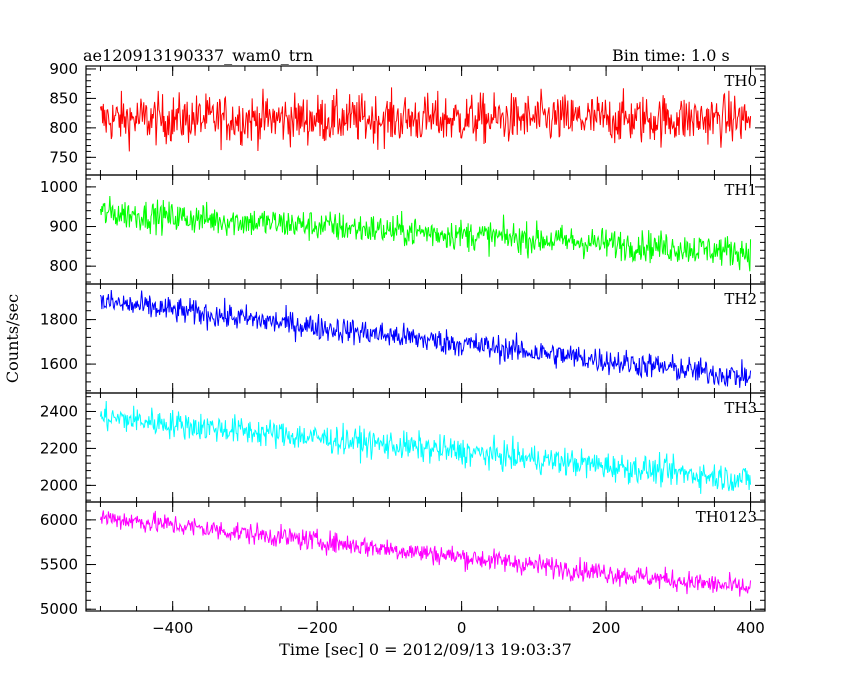 This screenshot has width=850, height=680. I want to click on panel-label-th3: TH3, so click(740, 408).